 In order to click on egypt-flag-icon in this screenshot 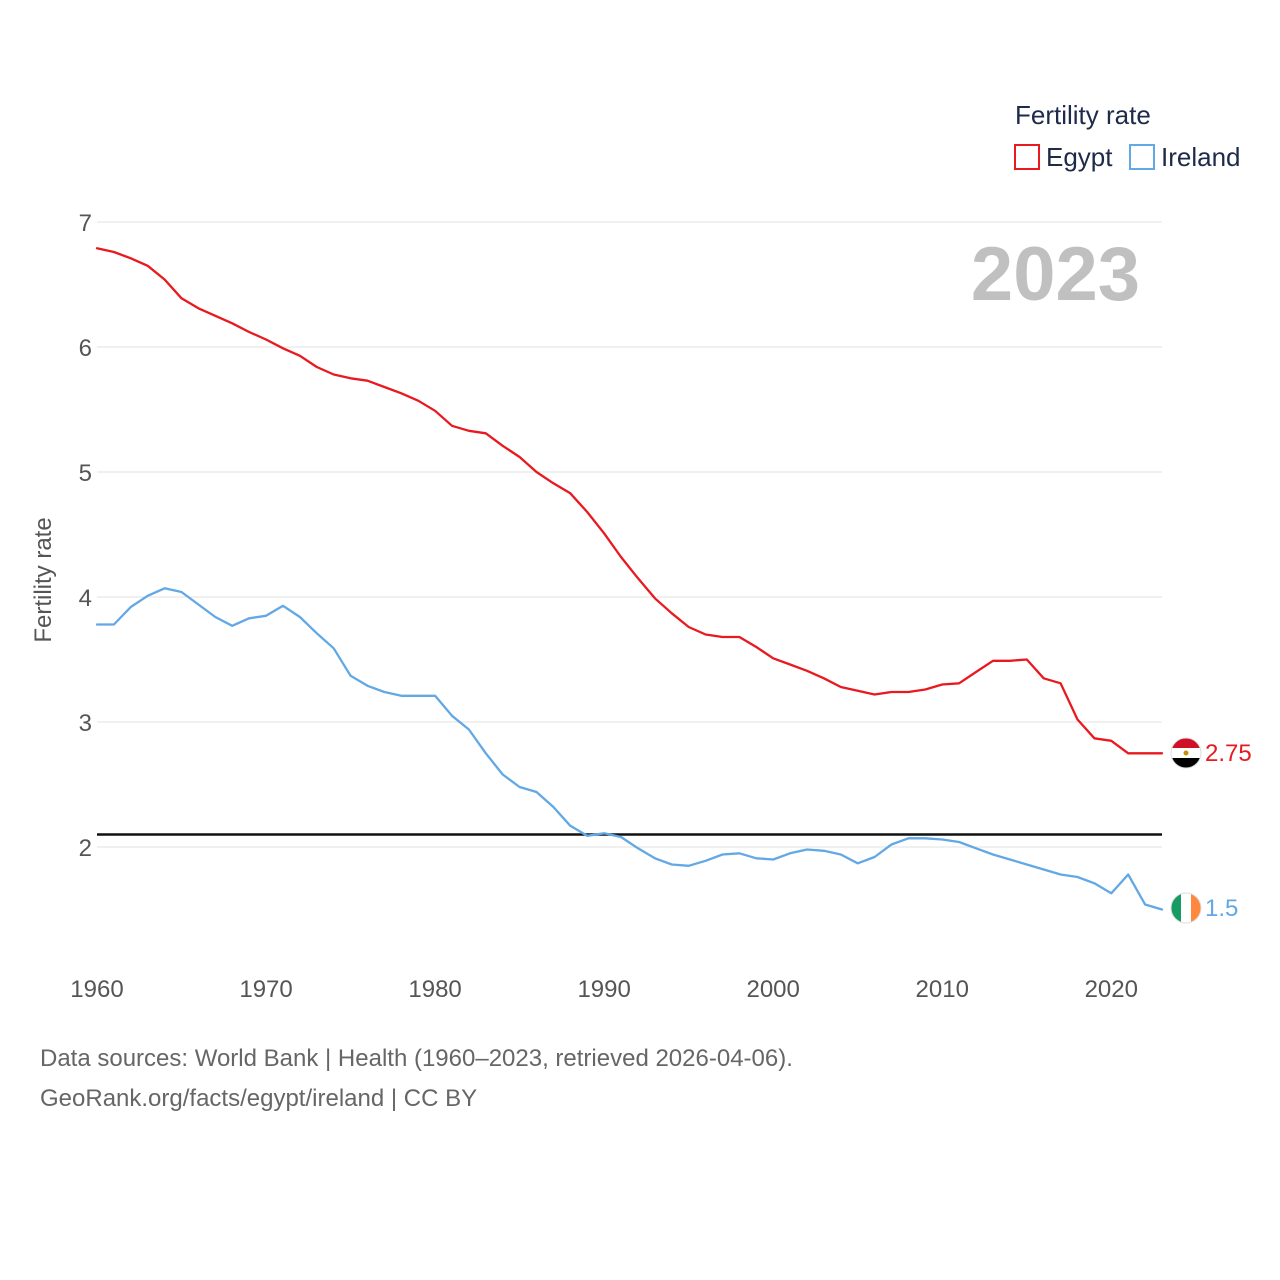, I will do `click(1186, 753)`.